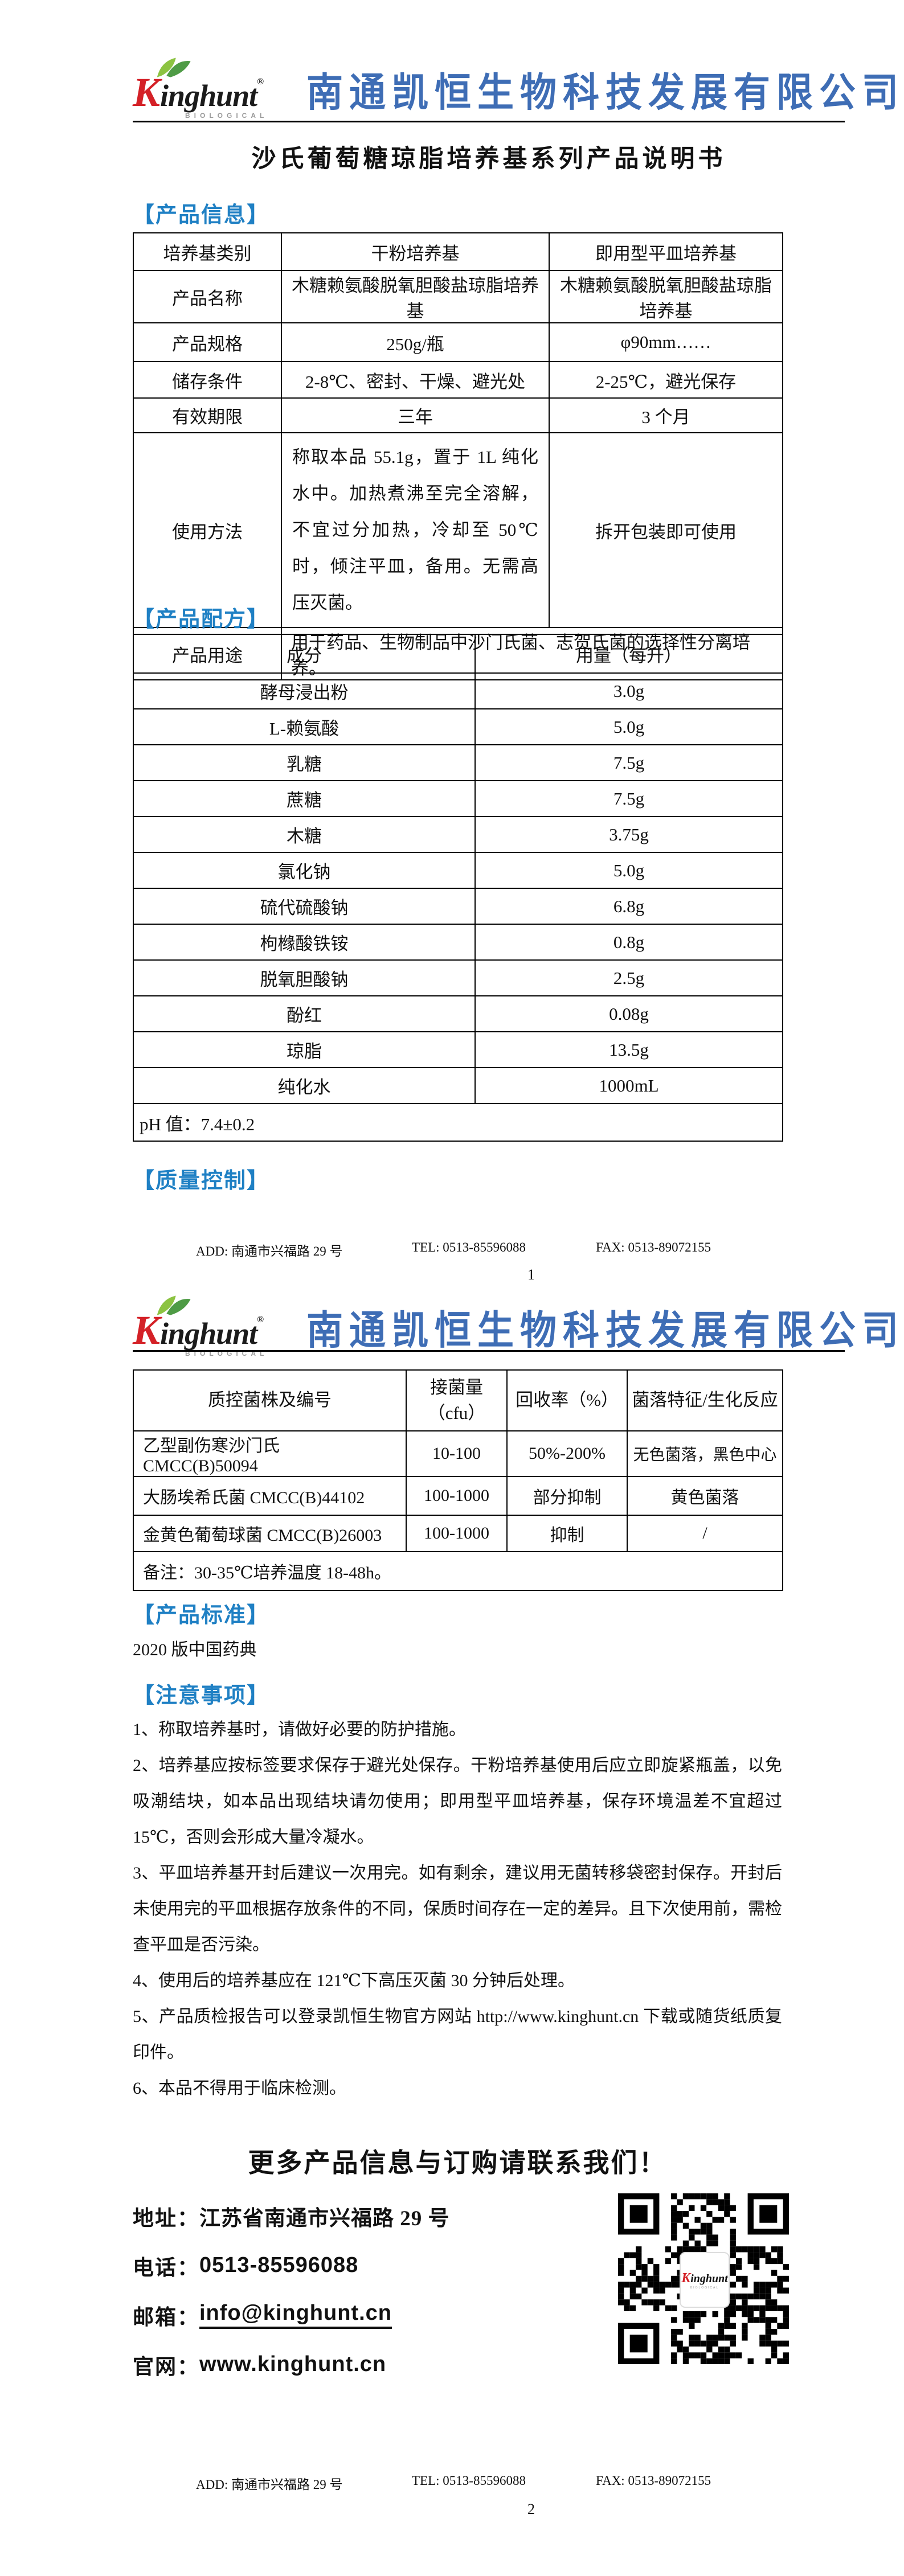 The image size is (904, 2576). Describe the element at coordinates (415, 251) in the screenshot. I see `info-cell: 干粉培养基` at that location.